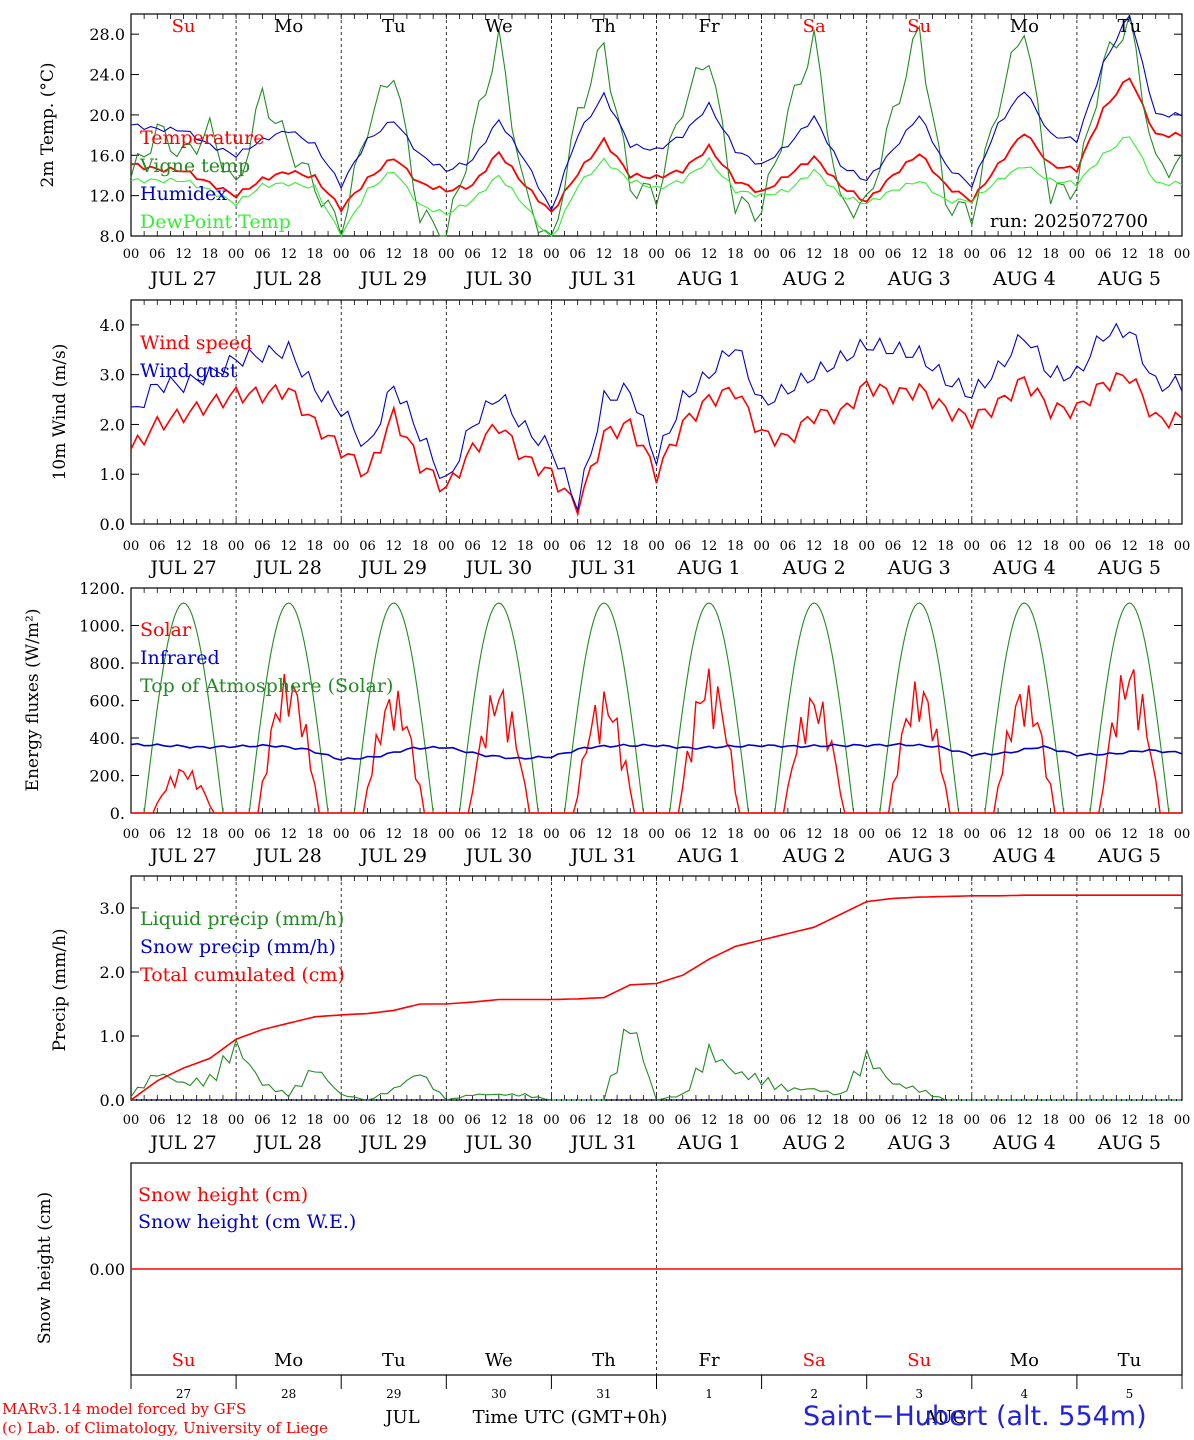 Image resolution: width=1194 pixels, height=1440 pixels. I want to click on energy-date-label: JUL 31, so click(603, 856).